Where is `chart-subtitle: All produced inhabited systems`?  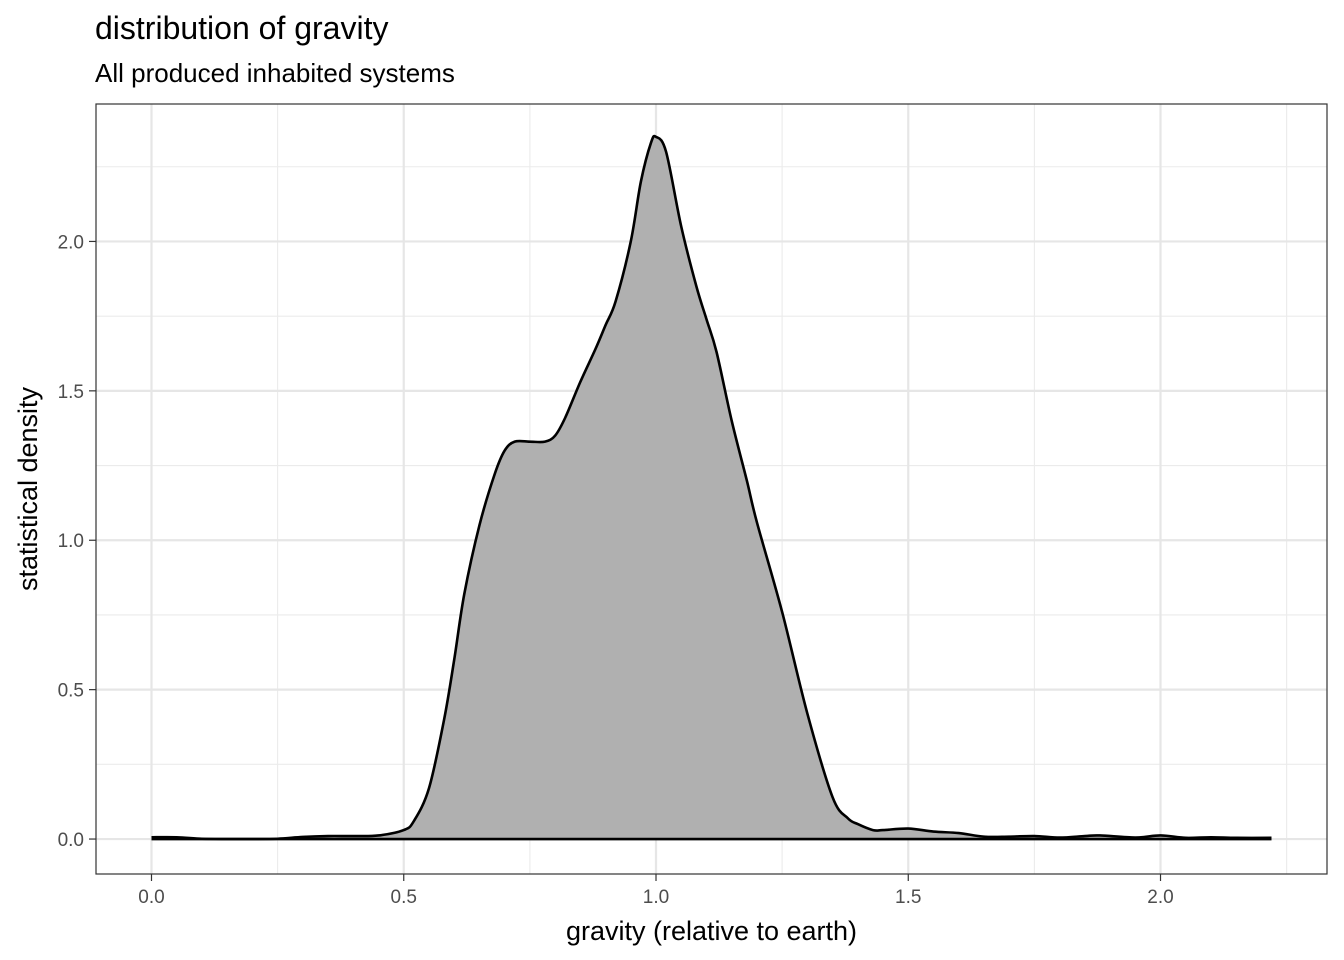
chart-subtitle: All produced inhabited systems is located at coordinates (275, 73).